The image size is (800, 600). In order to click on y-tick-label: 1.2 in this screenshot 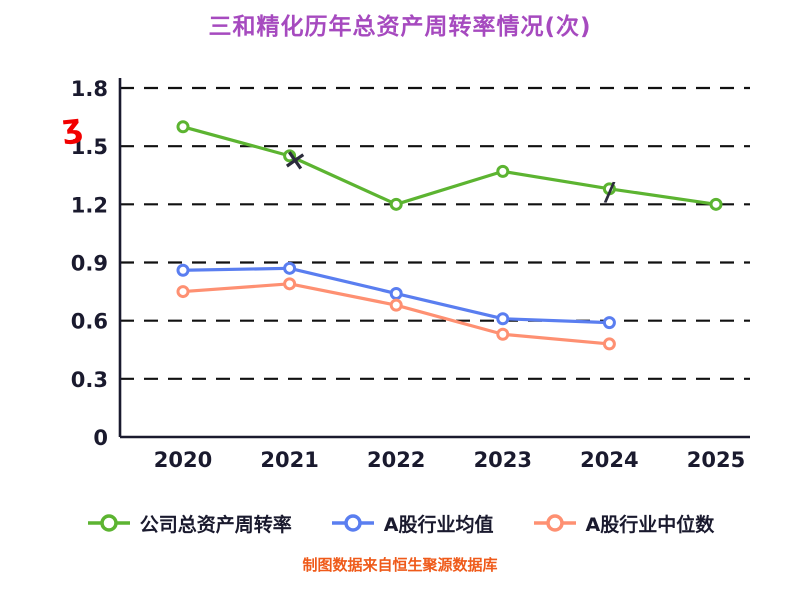, I will do `click(89, 205)`.